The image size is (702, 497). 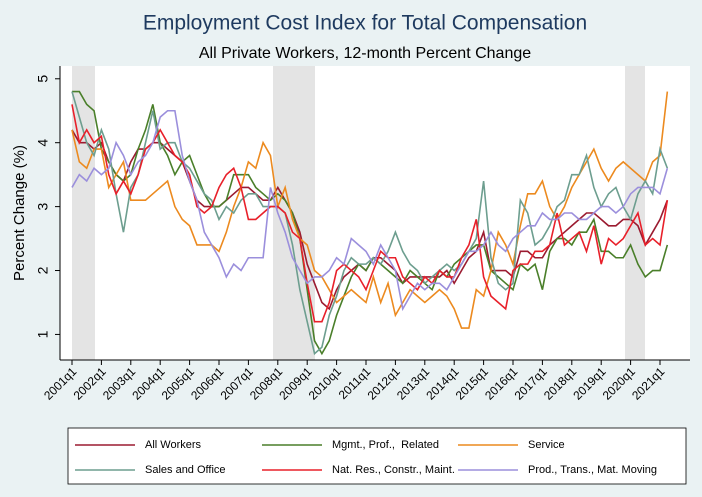 What do you see at coordinates (43, 143) in the screenshot?
I see `y-tick-label: 4` at bounding box center [43, 143].